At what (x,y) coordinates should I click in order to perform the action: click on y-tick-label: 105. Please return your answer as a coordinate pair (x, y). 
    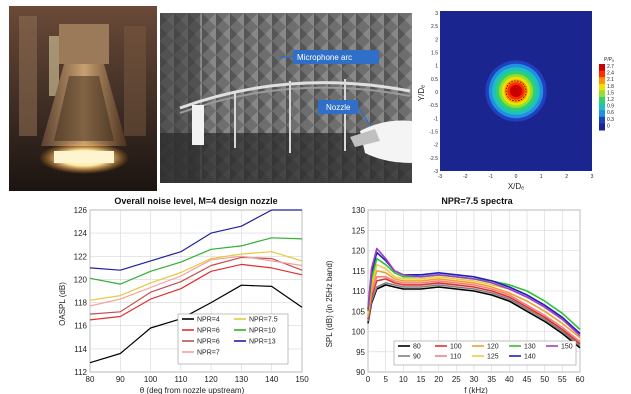
    Looking at the image, I should click on (359, 311).